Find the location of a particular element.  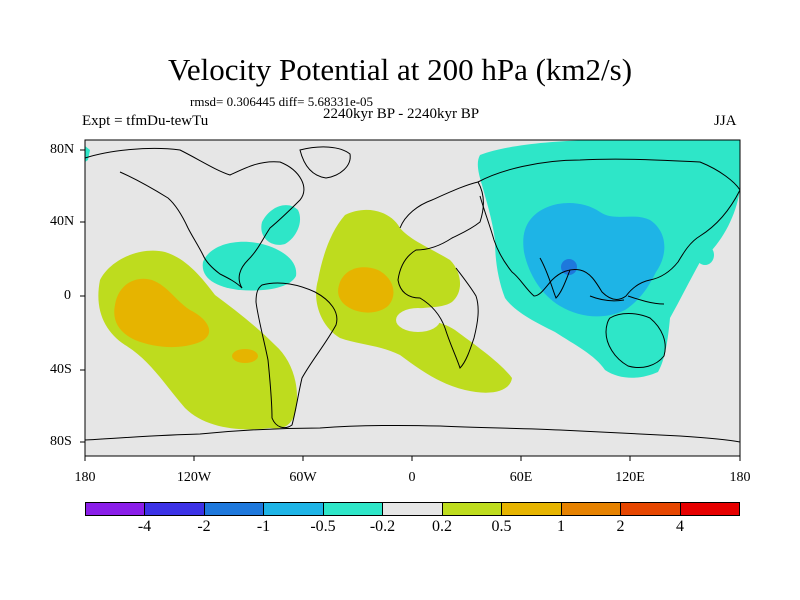

colorbar-label: 1 is located at coordinates (561, 526).